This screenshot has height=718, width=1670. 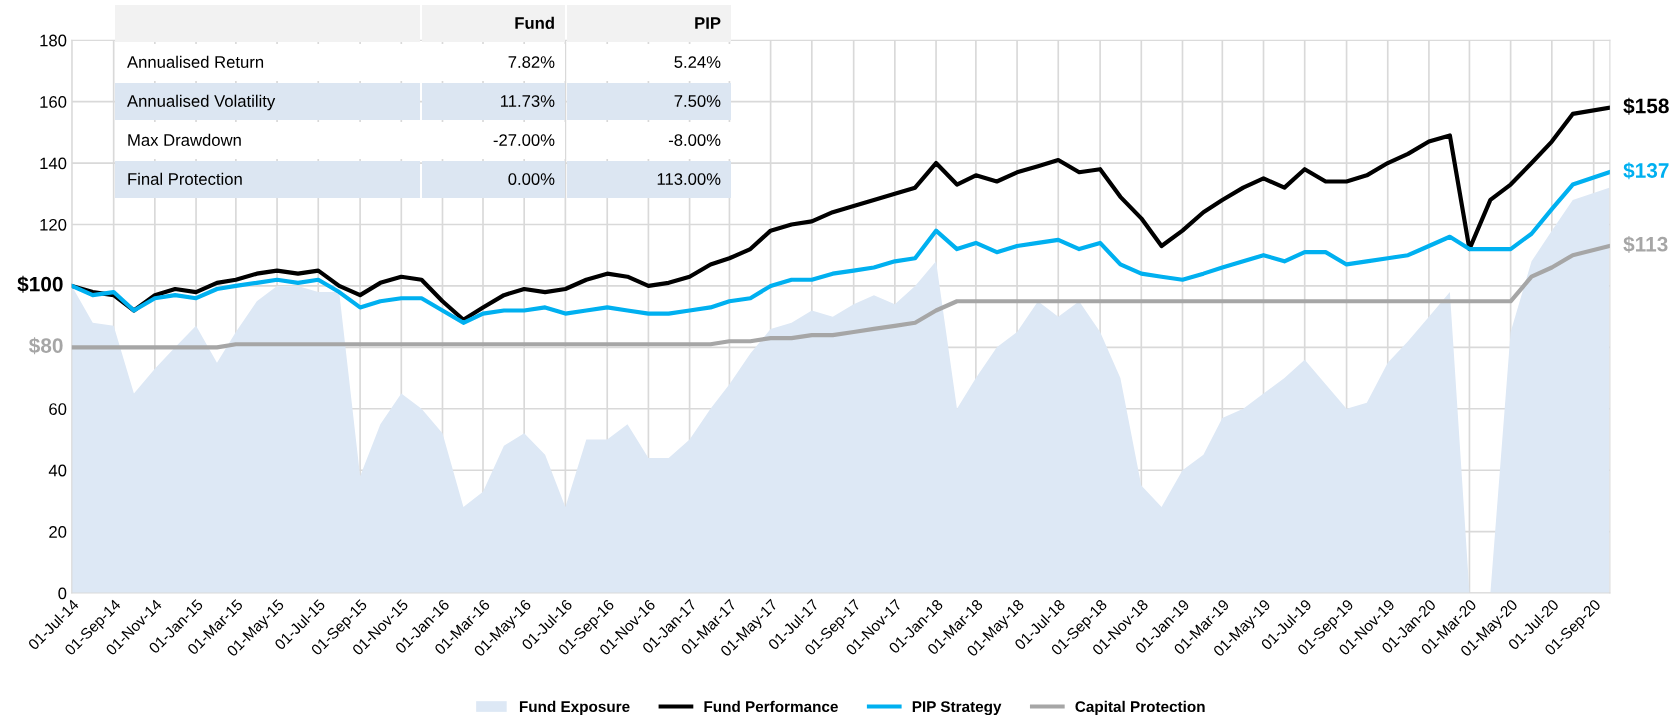 I want to click on y-tick-label: 180, so click(x=53, y=40).